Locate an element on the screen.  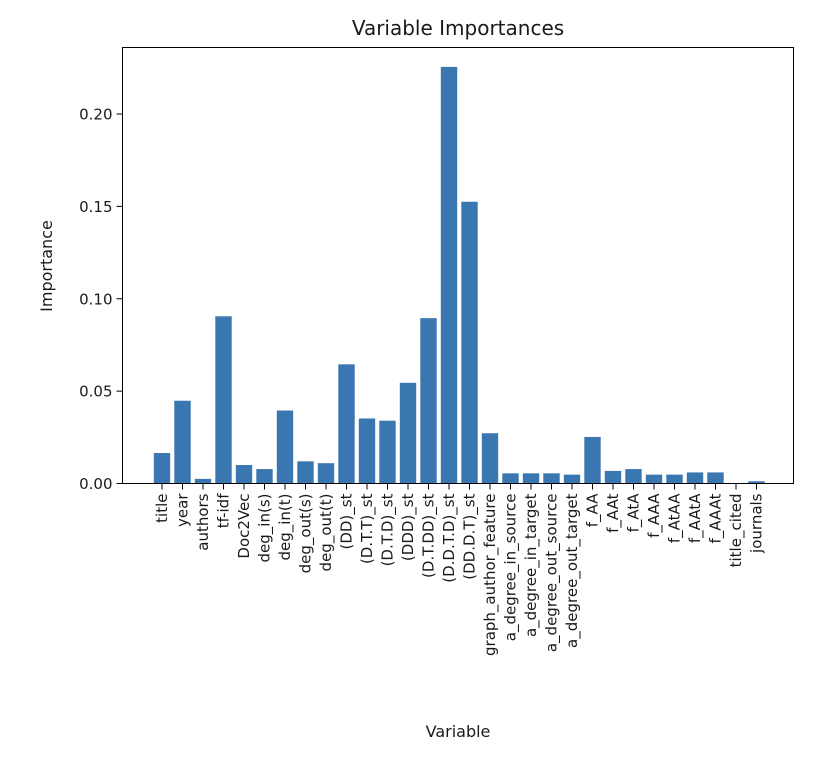
x-tick-label: (DD)_st is located at coordinates (347, 521).